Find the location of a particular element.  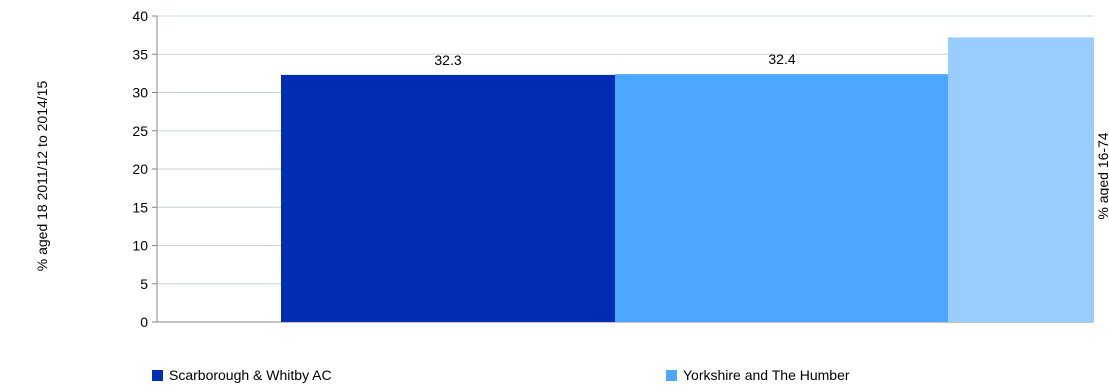

legend-label: Scarborough & Whitby AC is located at coordinates (250, 375).